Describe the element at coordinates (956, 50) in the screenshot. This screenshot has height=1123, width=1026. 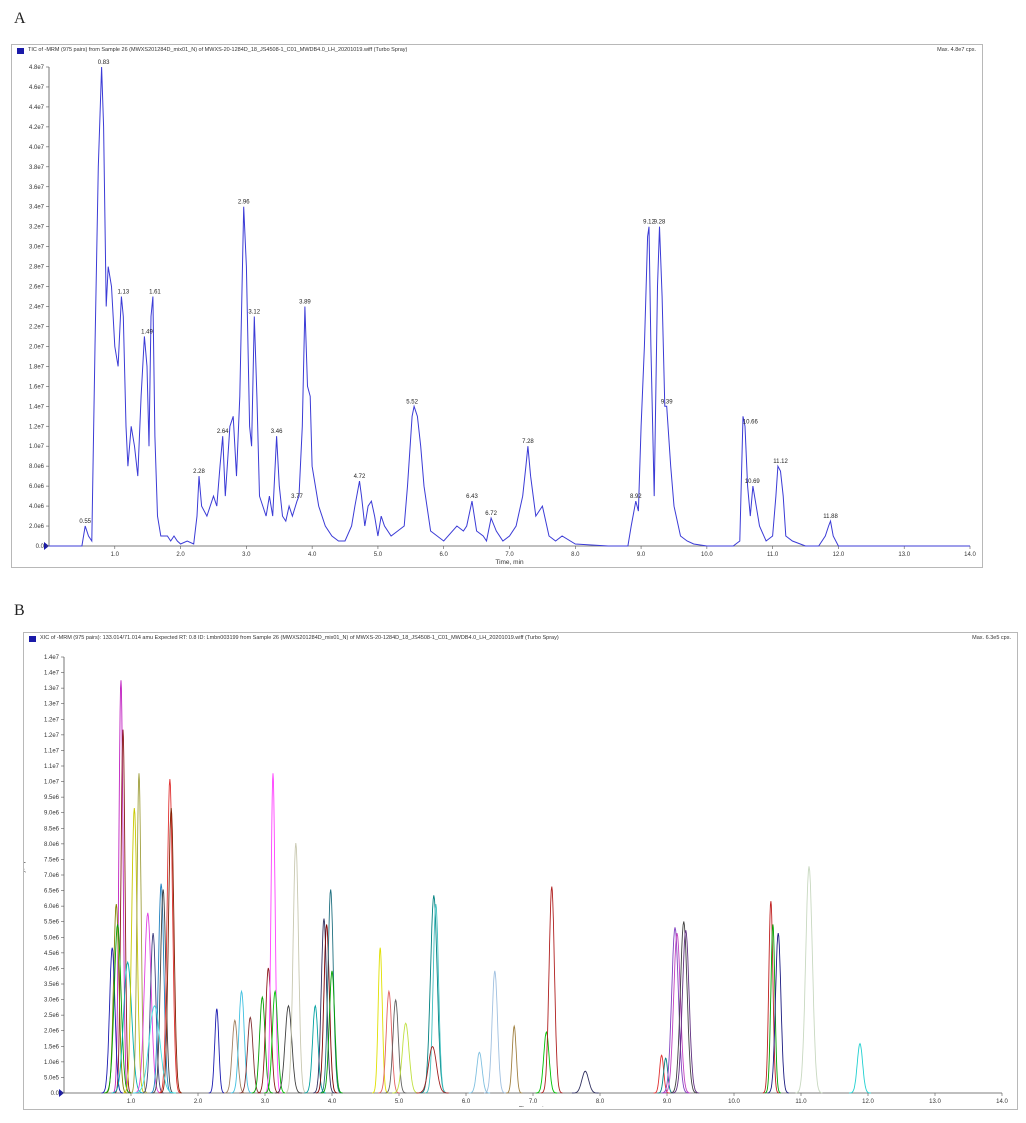
I see `panel-a-max-label: Max. 4.8e7 cps.` at that location.